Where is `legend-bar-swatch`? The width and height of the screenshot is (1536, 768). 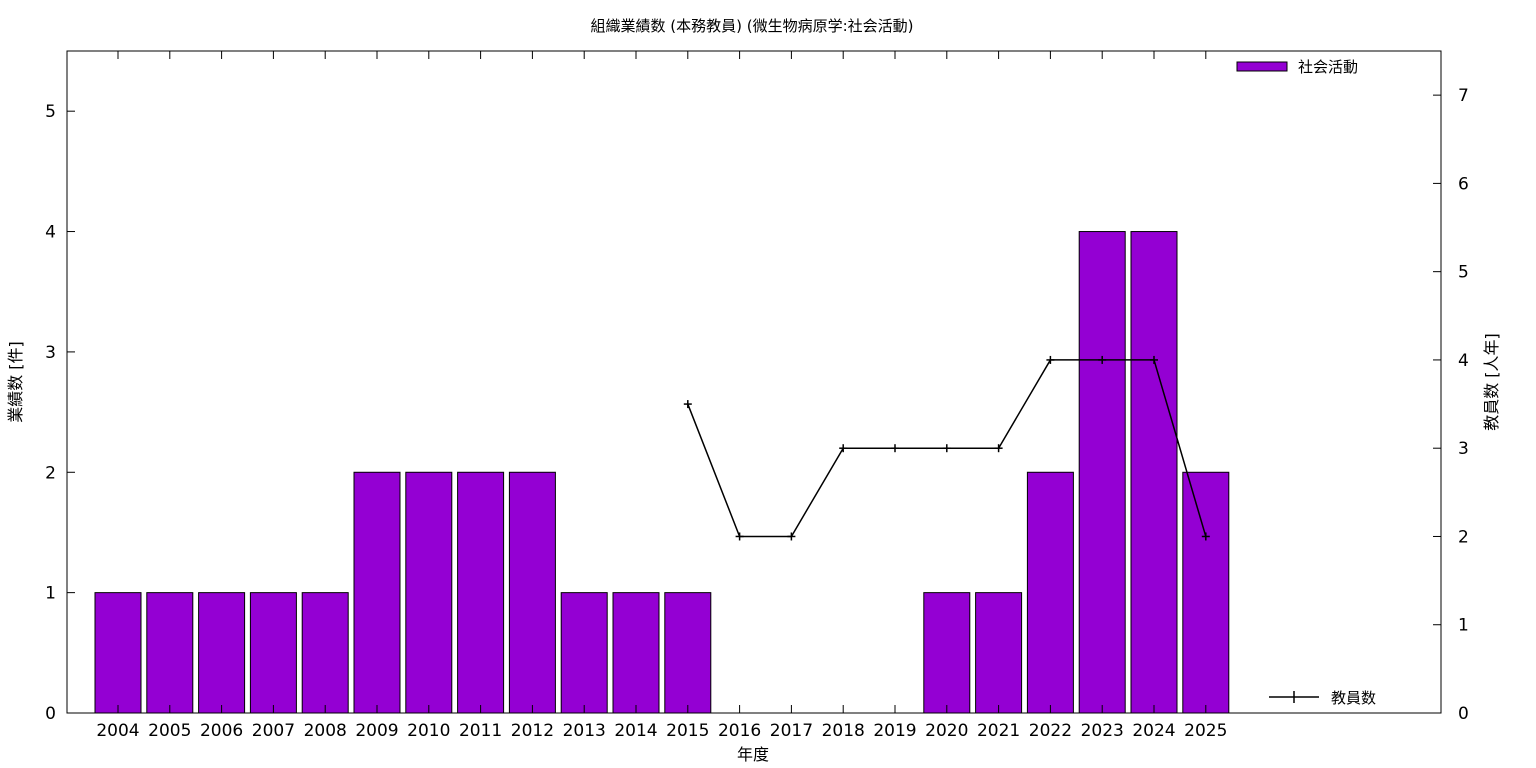
legend-bar-swatch is located at coordinates (1262, 66).